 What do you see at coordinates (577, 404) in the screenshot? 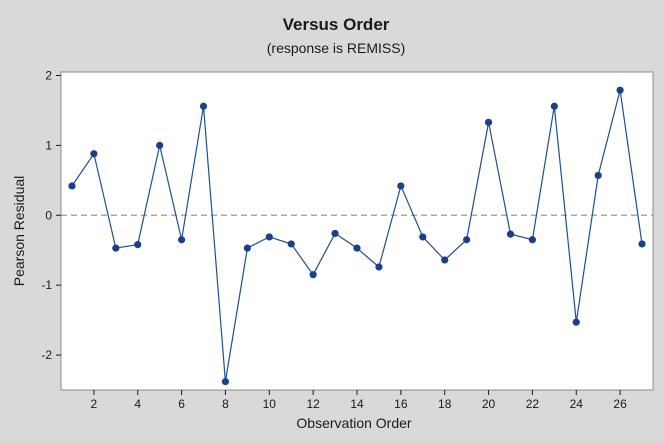
I see `x-tick-label: 24` at bounding box center [577, 404].